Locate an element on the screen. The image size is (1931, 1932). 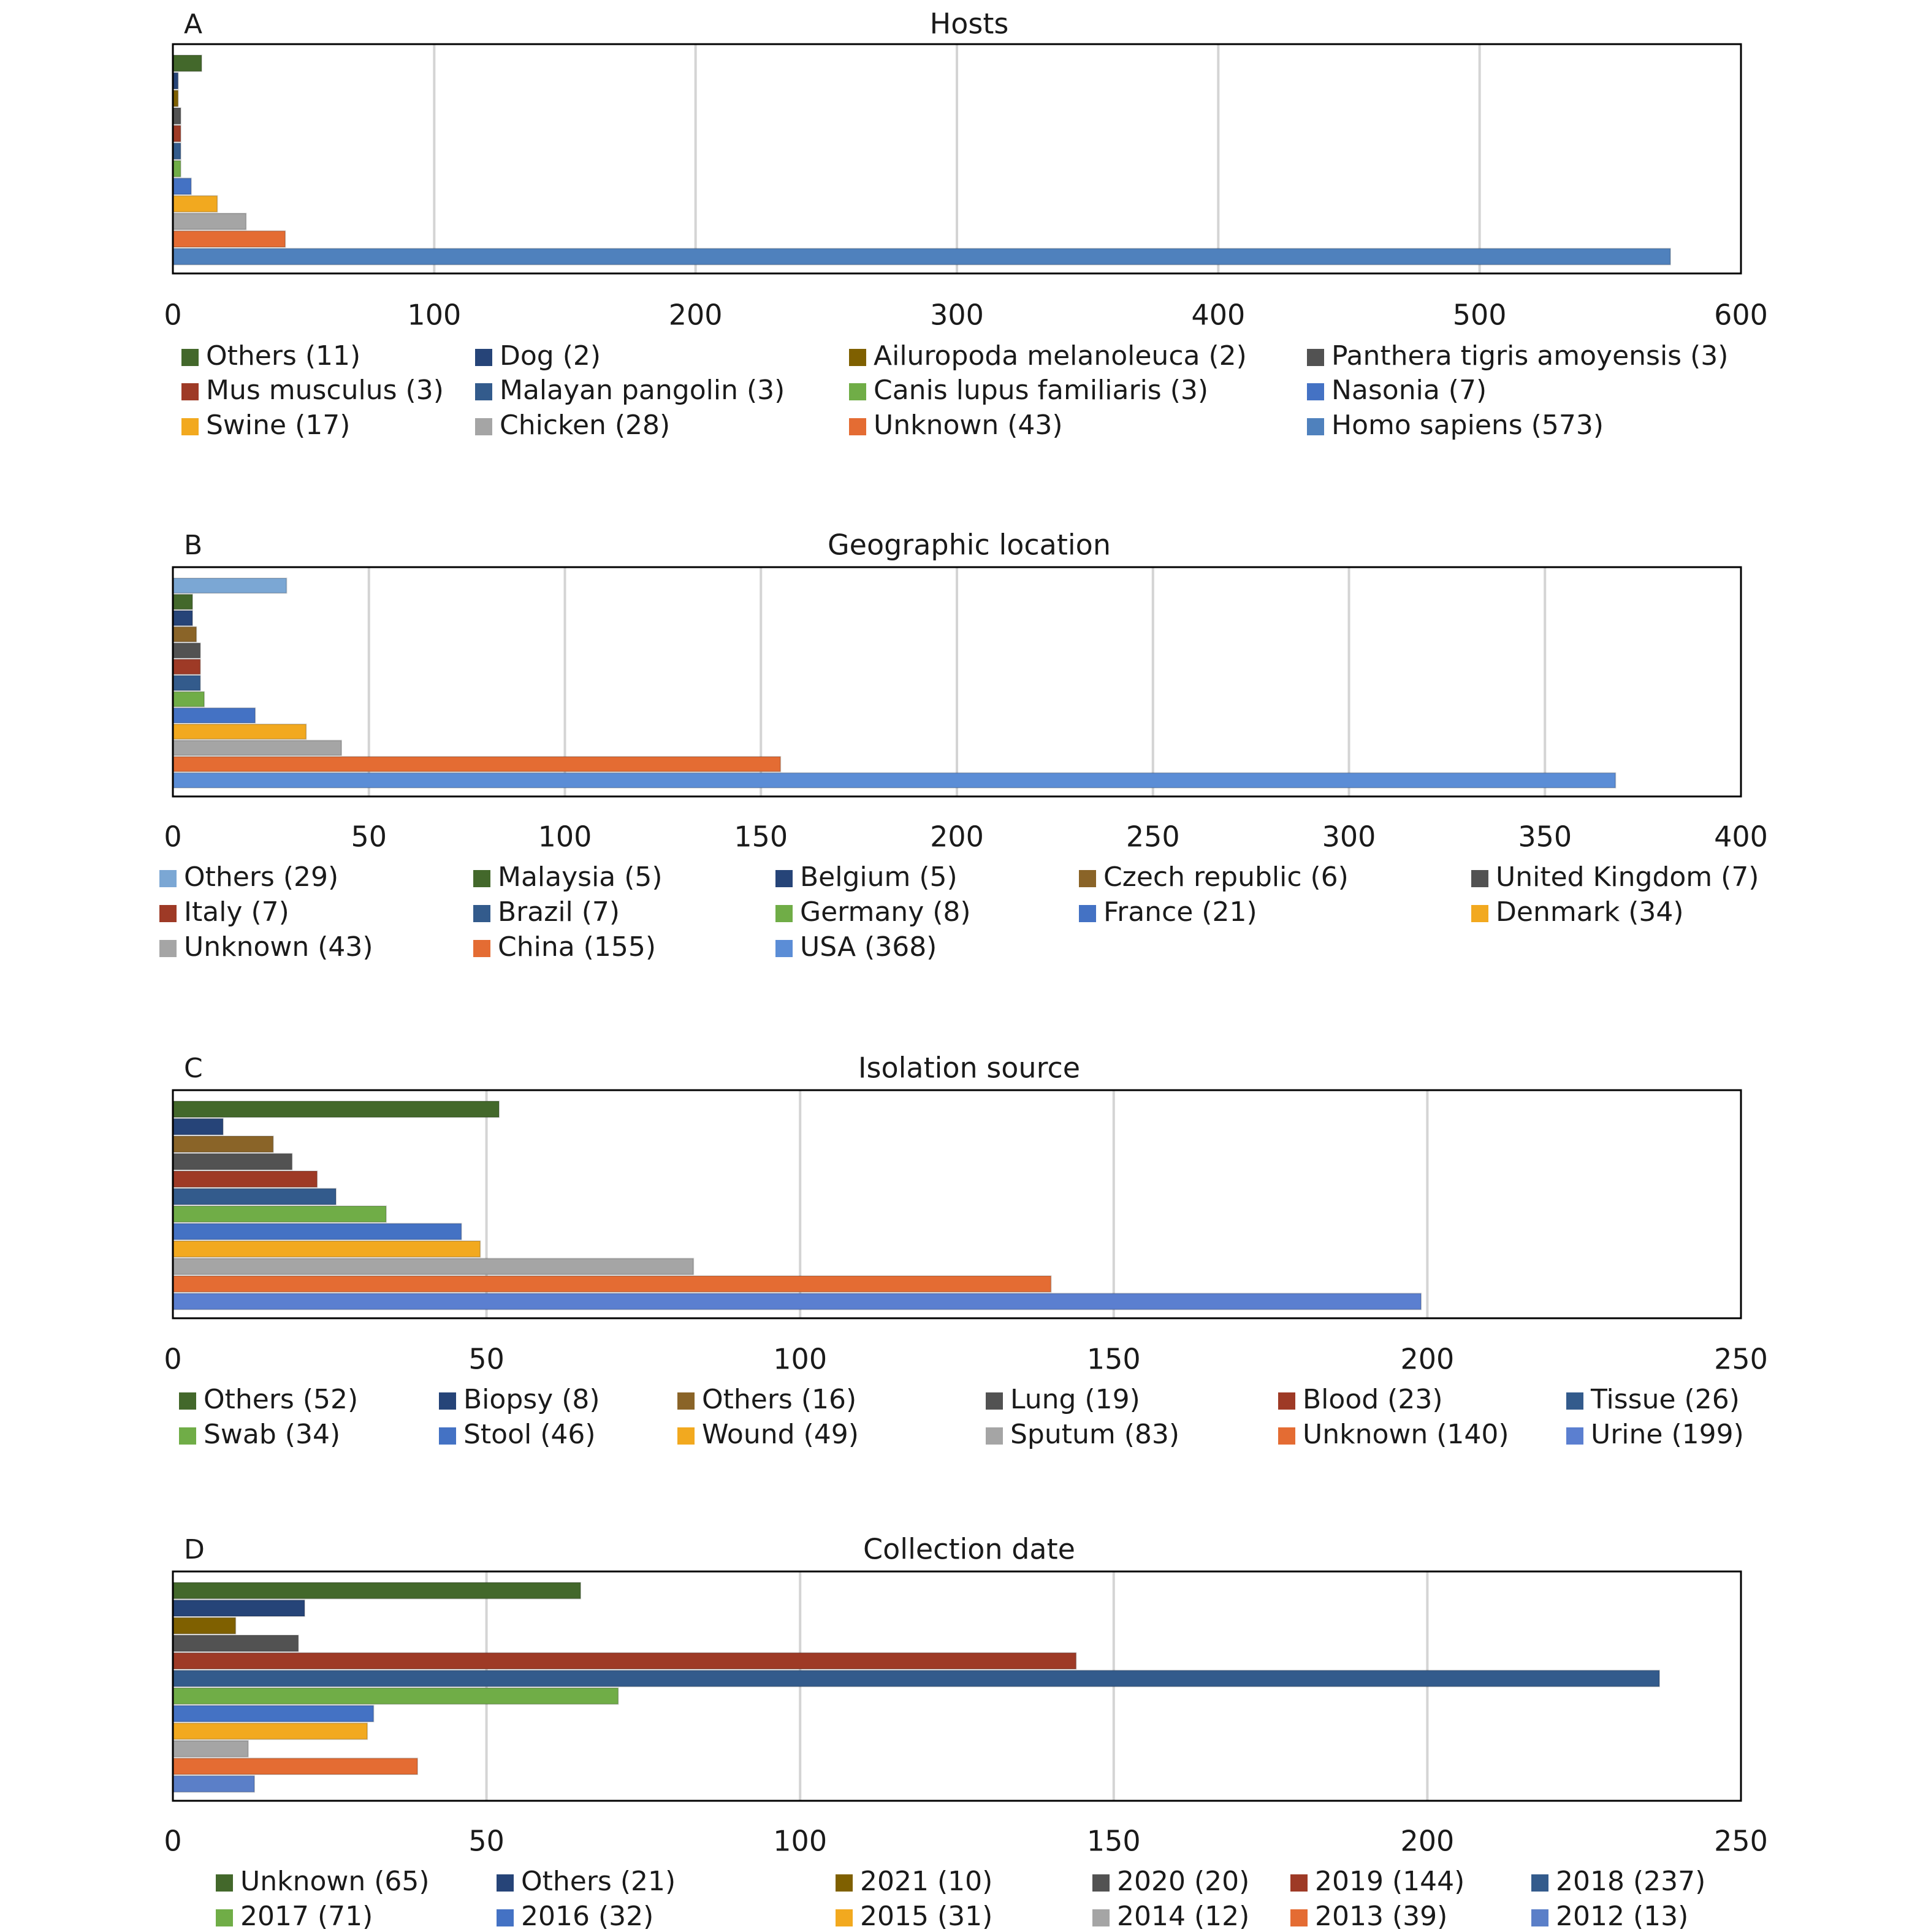
legend-label: Malayan pangolin (3) is located at coordinates (642, 390).